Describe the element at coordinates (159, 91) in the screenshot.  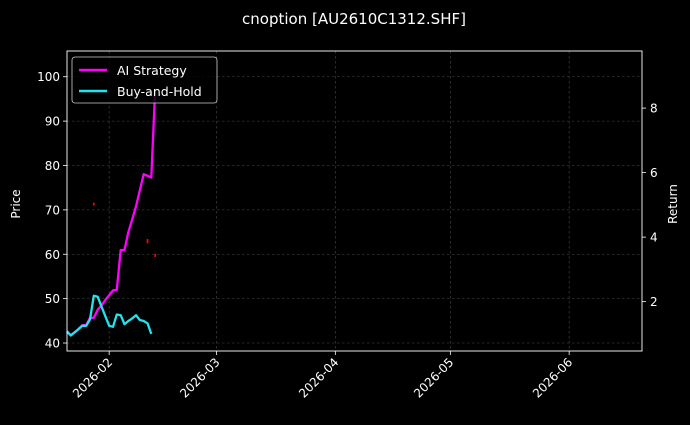
I see `legend-label-buy-and-hold: Buy-and-Hold` at that location.